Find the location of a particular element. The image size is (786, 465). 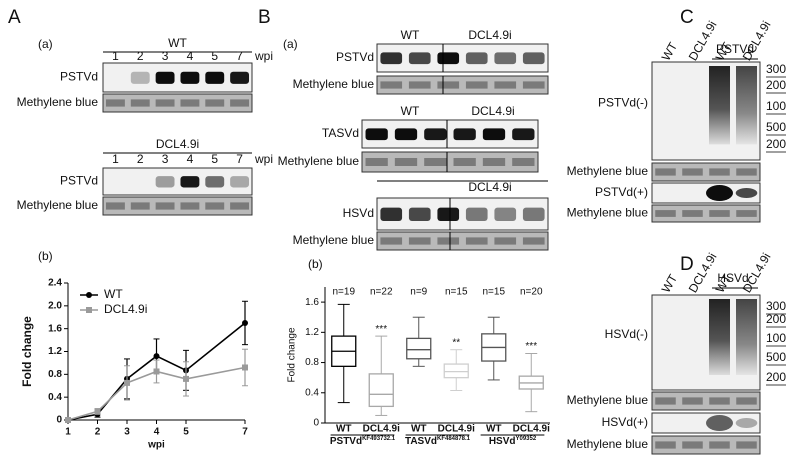

group-sup: Y09352 is located at coordinates (525, 439).